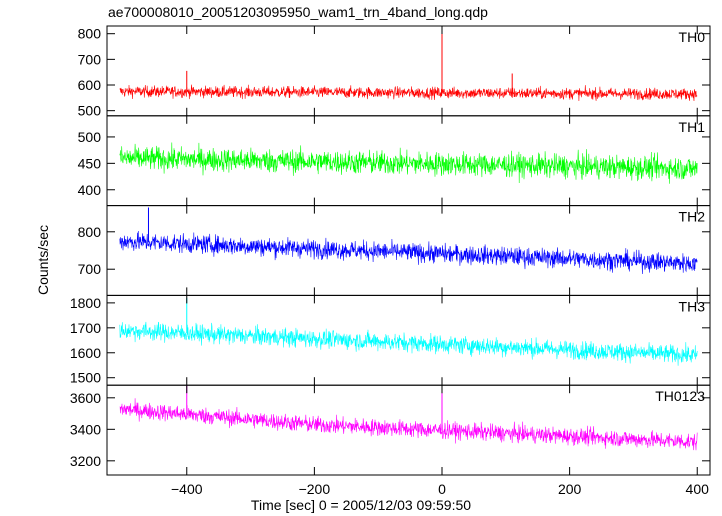 This screenshot has width=722, height=516. What do you see at coordinates (90, 269) in the screenshot?
I see `y-tick-label-th2-700: 700` at bounding box center [90, 269].